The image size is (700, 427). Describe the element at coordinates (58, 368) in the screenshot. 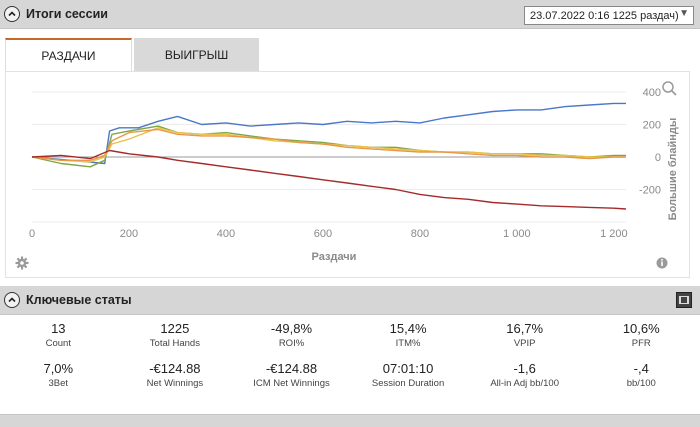

I see `stat-value: 7,0%` at that location.